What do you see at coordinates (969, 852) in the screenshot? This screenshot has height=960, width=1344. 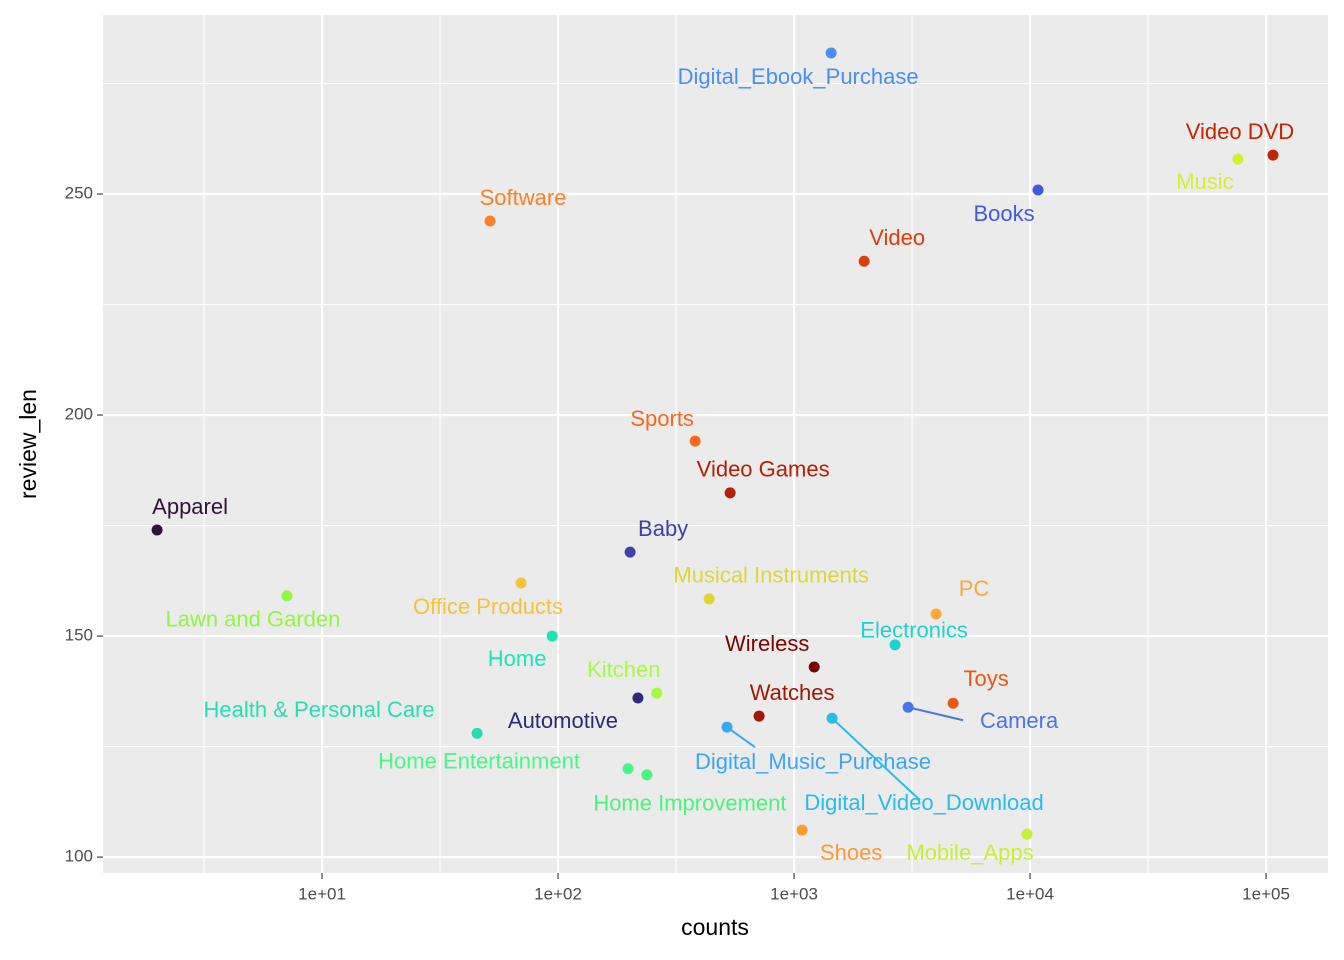 I see `point-label: Mobile_Apps` at bounding box center [969, 852].